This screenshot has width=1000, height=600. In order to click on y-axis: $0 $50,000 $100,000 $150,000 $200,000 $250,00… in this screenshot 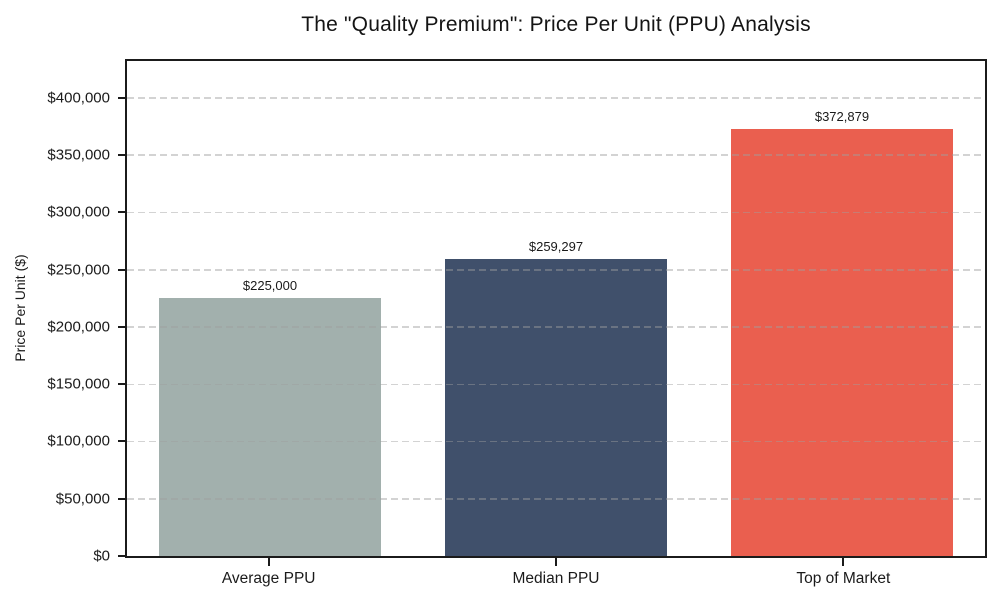, I will do `click(63, 313)`.